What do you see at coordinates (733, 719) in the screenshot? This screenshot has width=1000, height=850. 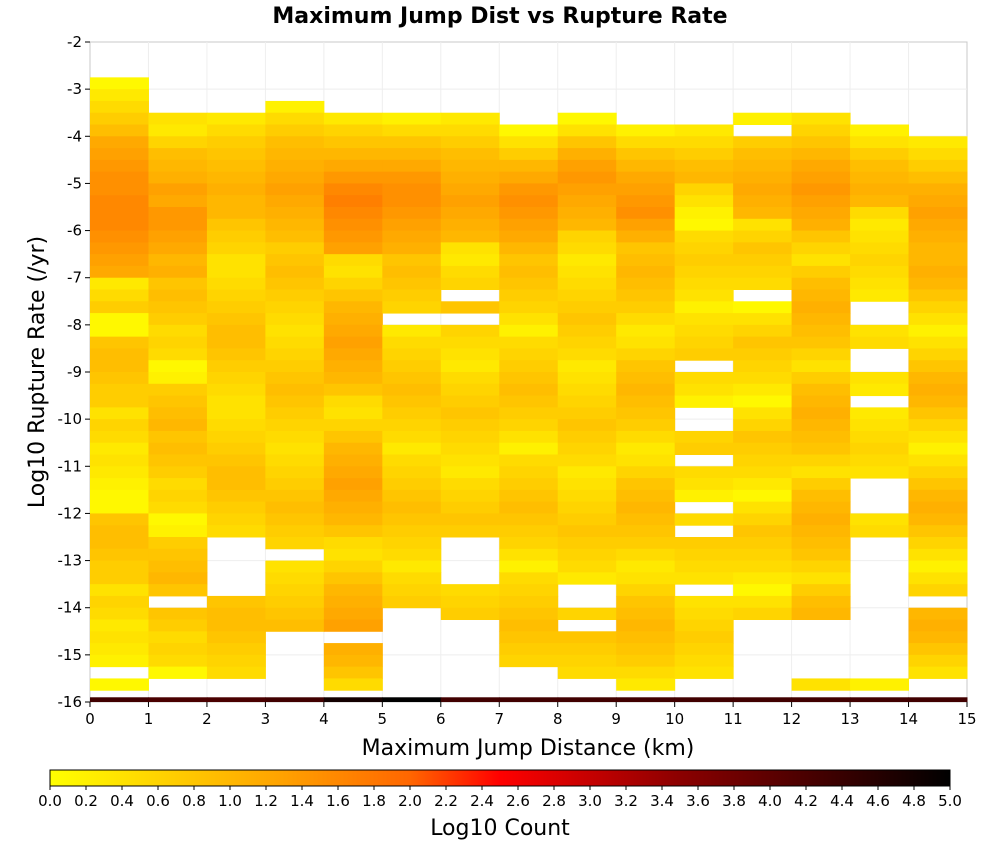 I see `x-tick-label: 11` at bounding box center [733, 719].